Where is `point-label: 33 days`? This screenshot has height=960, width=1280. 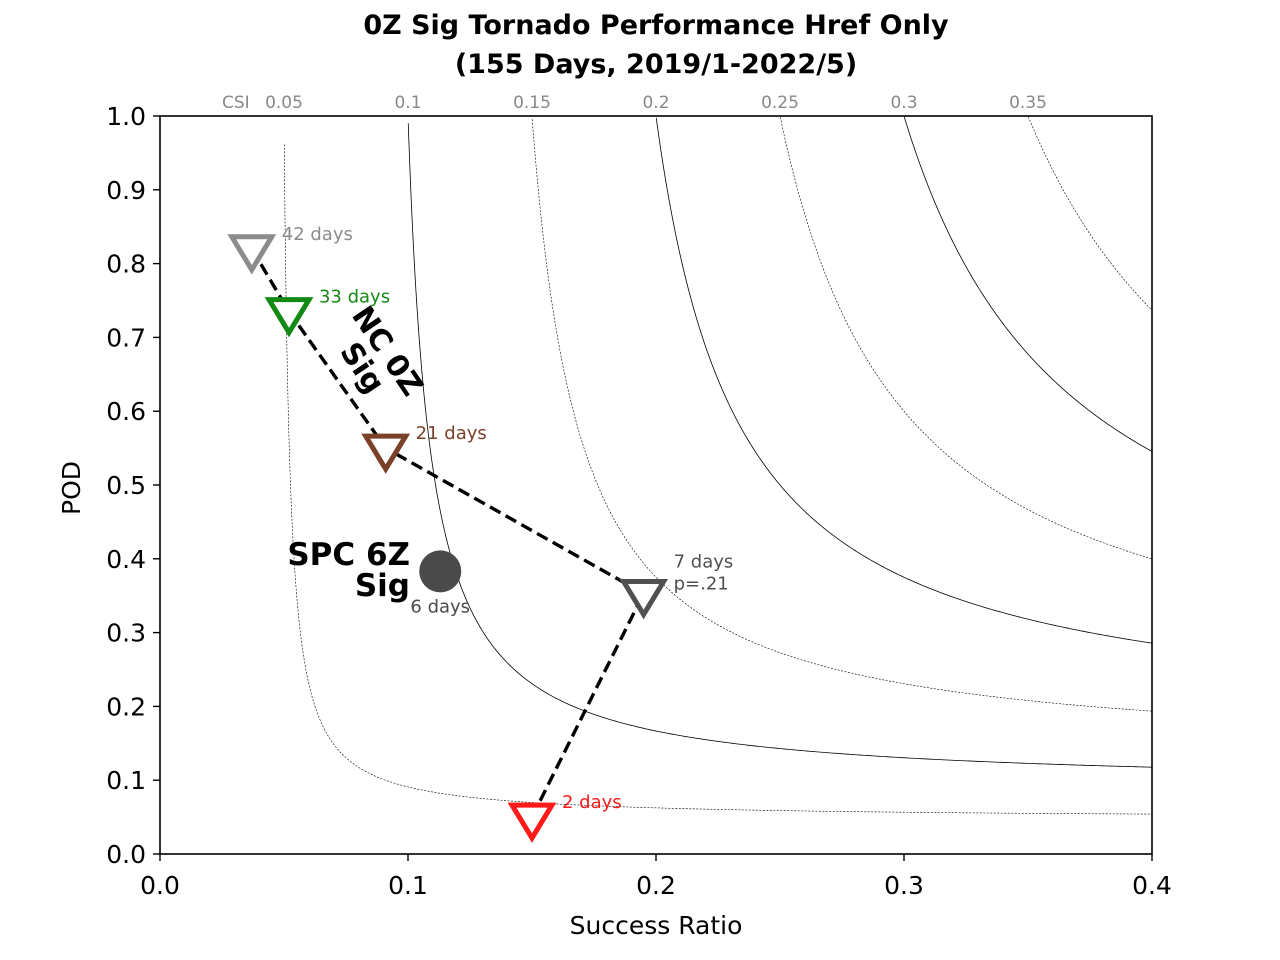
point-label: 33 days is located at coordinates (354, 297).